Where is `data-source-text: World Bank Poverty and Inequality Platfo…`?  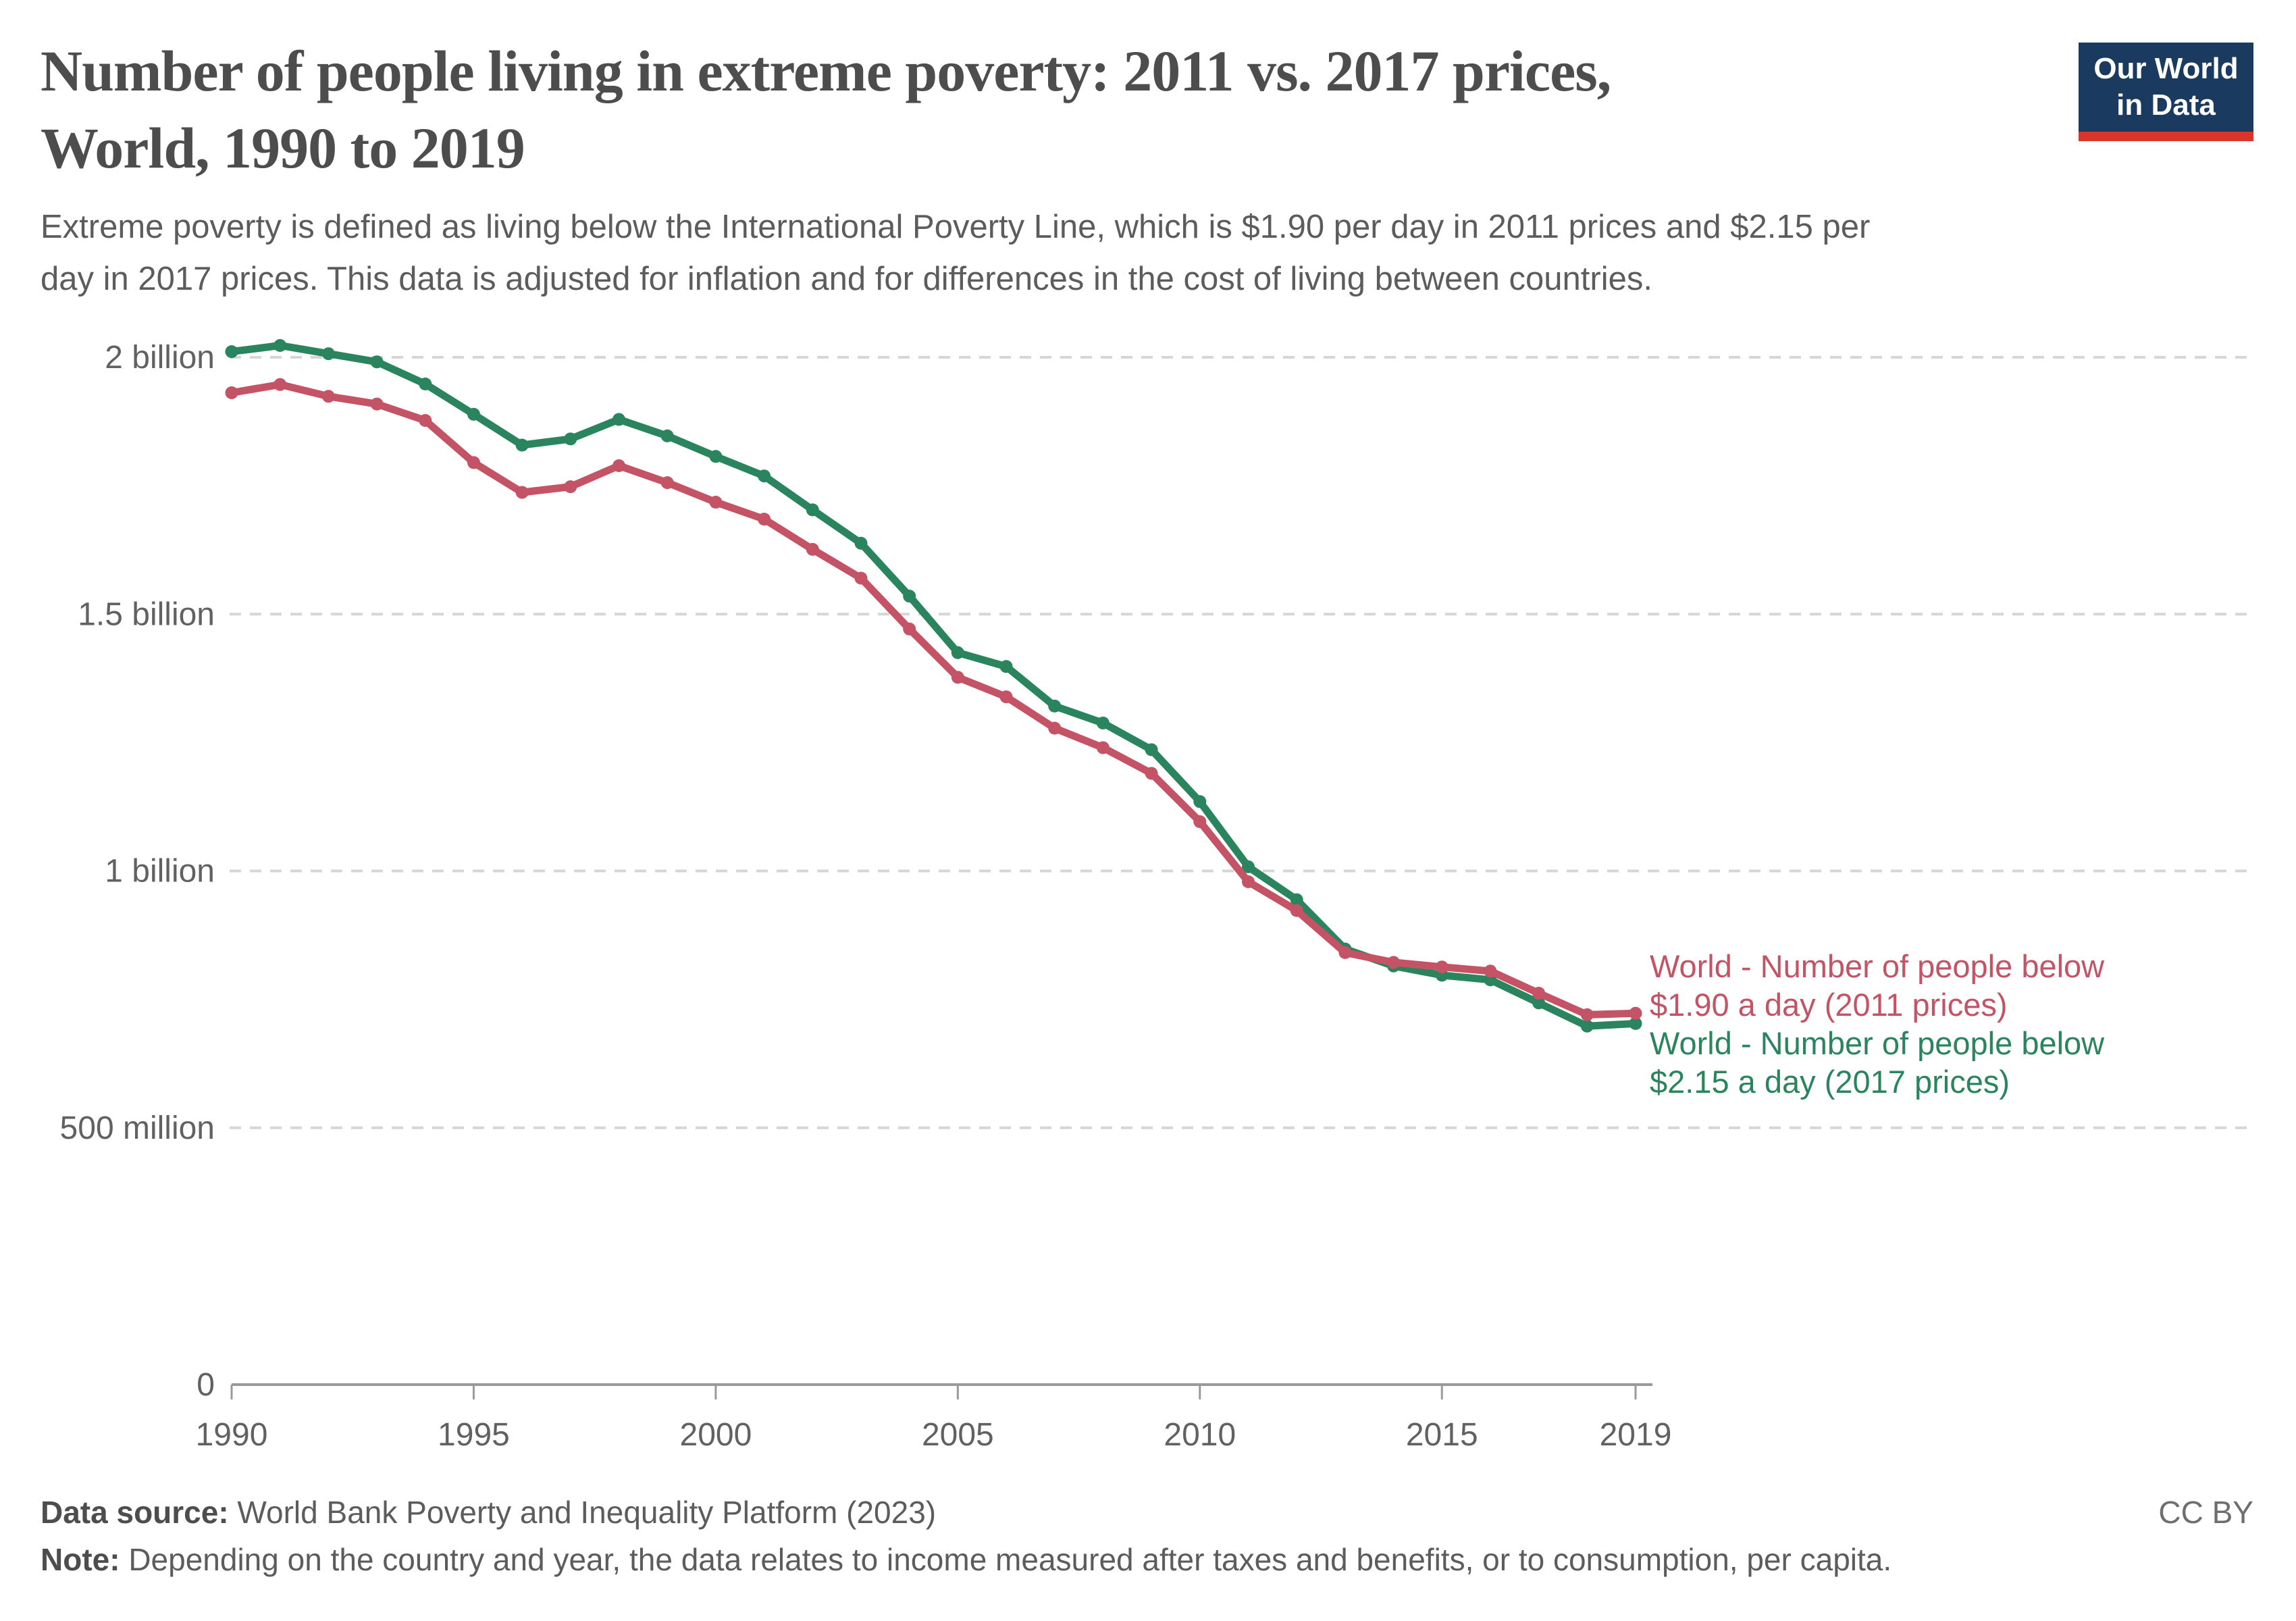 data-source-text: World Bank Poverty and Inequality Platfo… is located at coordinates (582, 1512).